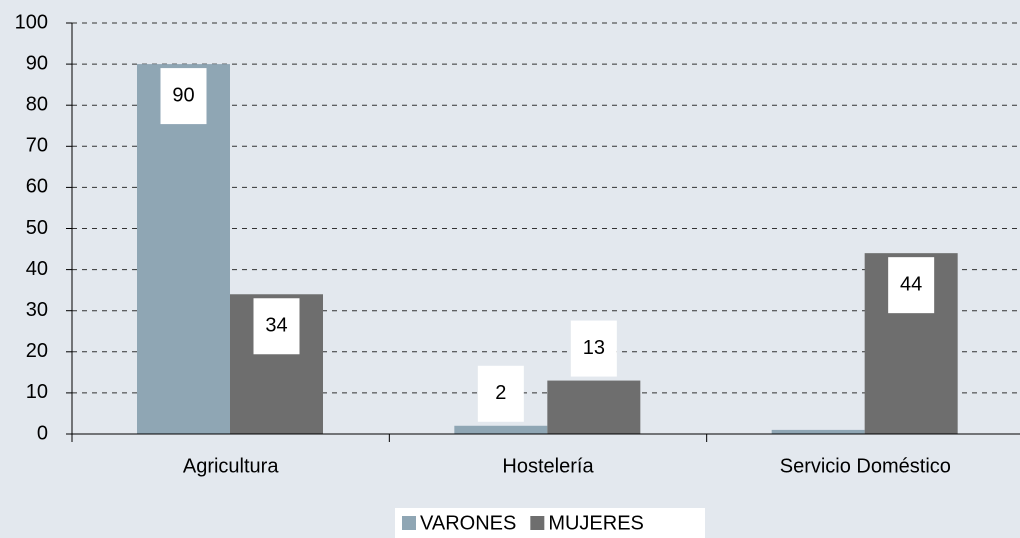  Describe the element at coordinates (42, 433) in the screenshot. I see `y-tick-label: 0` at that location.